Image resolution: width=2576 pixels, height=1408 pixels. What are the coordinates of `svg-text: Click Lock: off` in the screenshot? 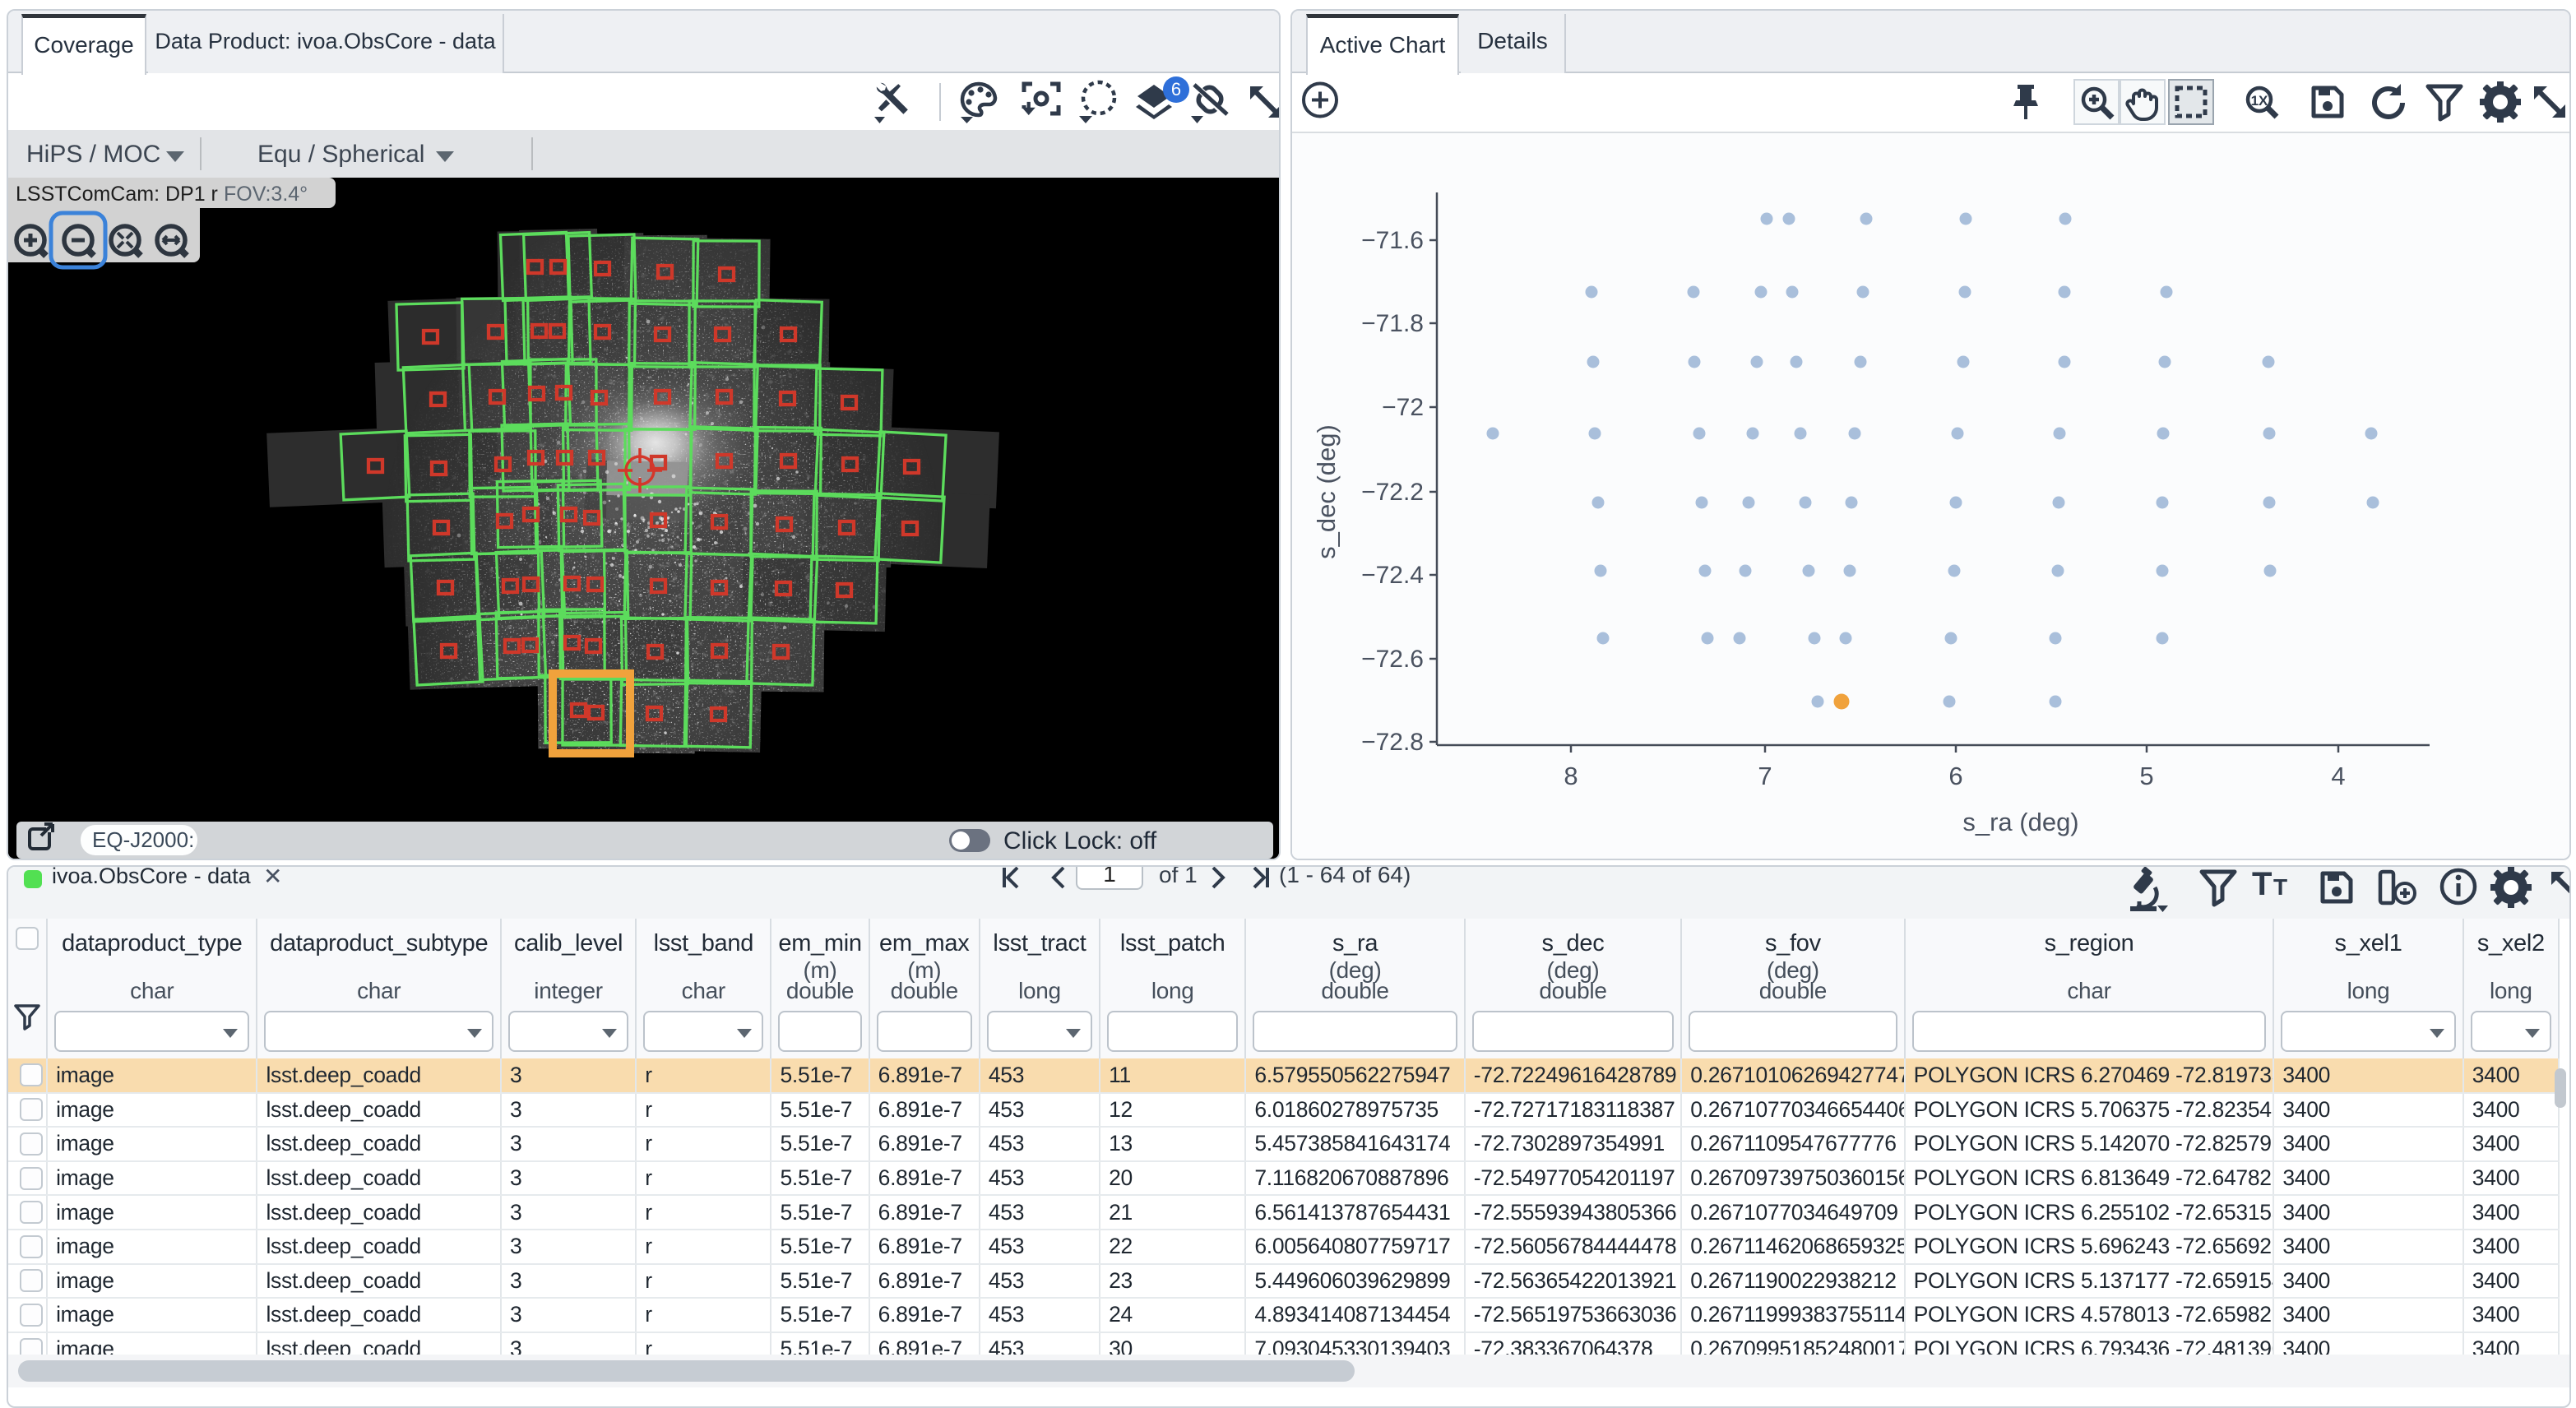 It's located at (1080, 841).